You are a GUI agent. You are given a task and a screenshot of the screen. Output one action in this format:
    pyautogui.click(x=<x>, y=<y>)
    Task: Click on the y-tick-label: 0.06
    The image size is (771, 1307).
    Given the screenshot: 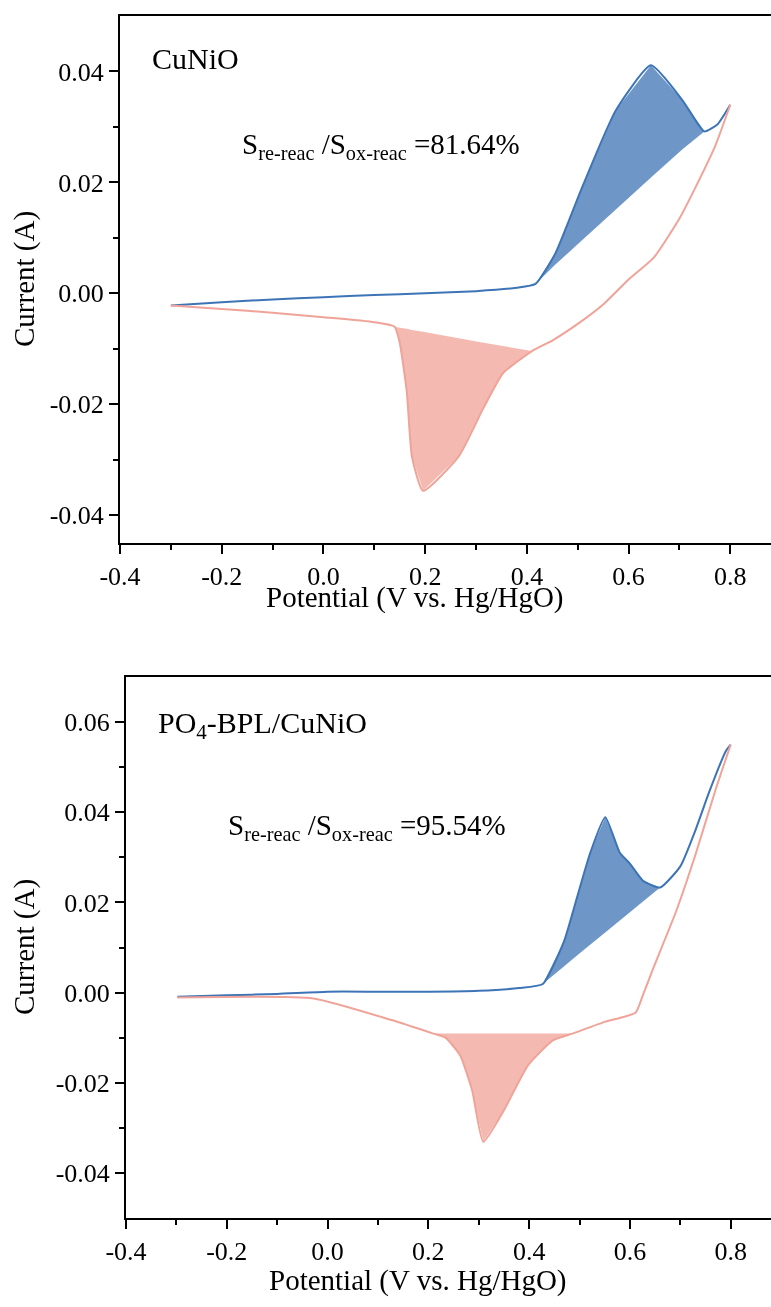 What is the action you would take?
    pyautogui.click(x=87, y=723)
    